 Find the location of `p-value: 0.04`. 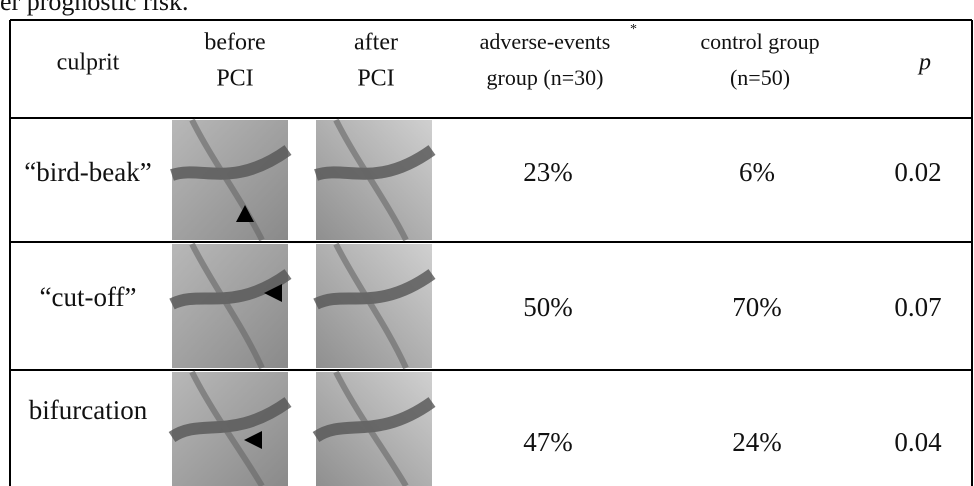

p-value: 0.04 is located at coordinates (918, 442).